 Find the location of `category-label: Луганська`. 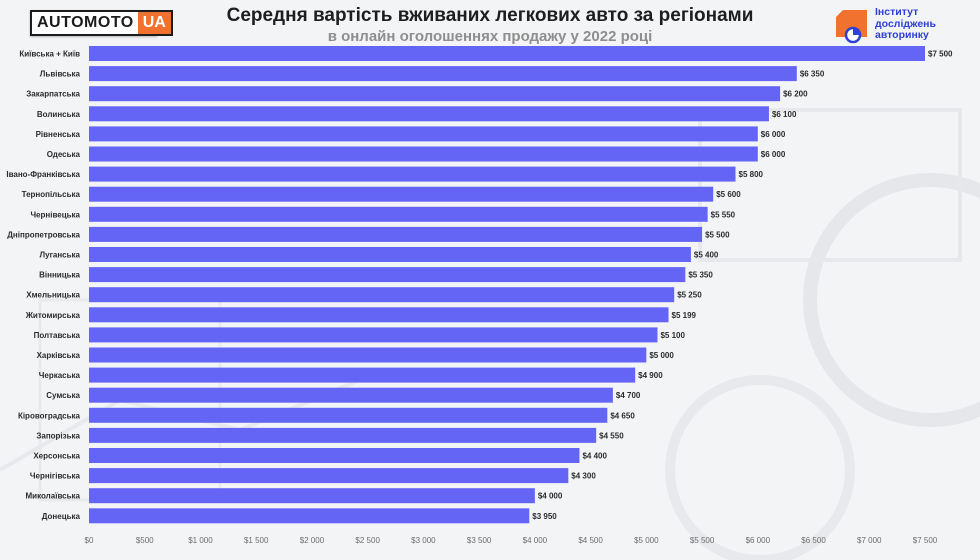

category-label: Луганська is located at coordinates (60, 255).